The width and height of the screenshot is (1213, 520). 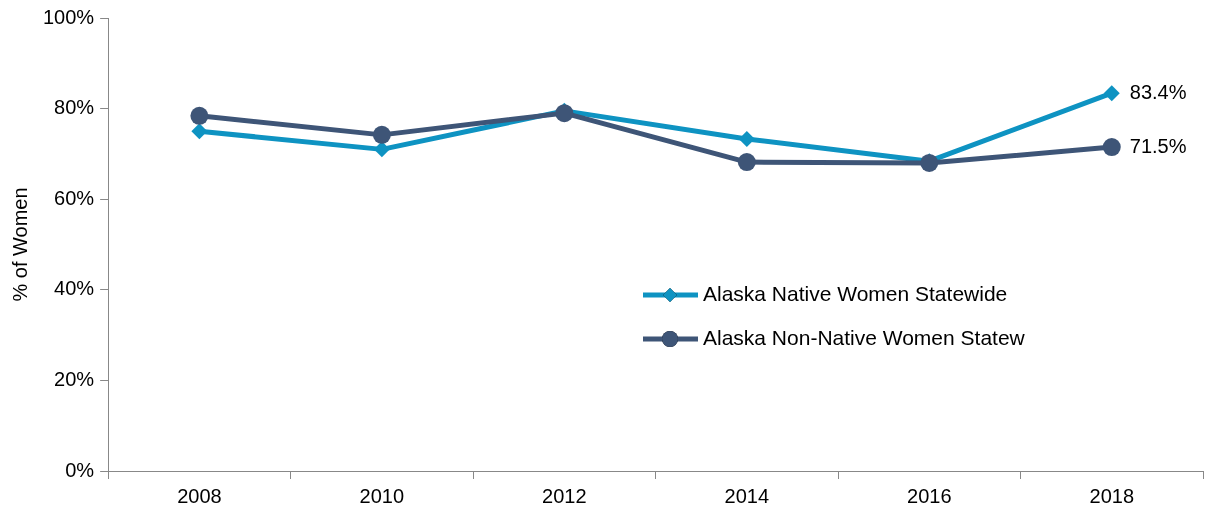 What do you see at coordinates (74, 197) in the screenshot?
I see `y-tick-label: 60%` at bounding box center [74, 197].